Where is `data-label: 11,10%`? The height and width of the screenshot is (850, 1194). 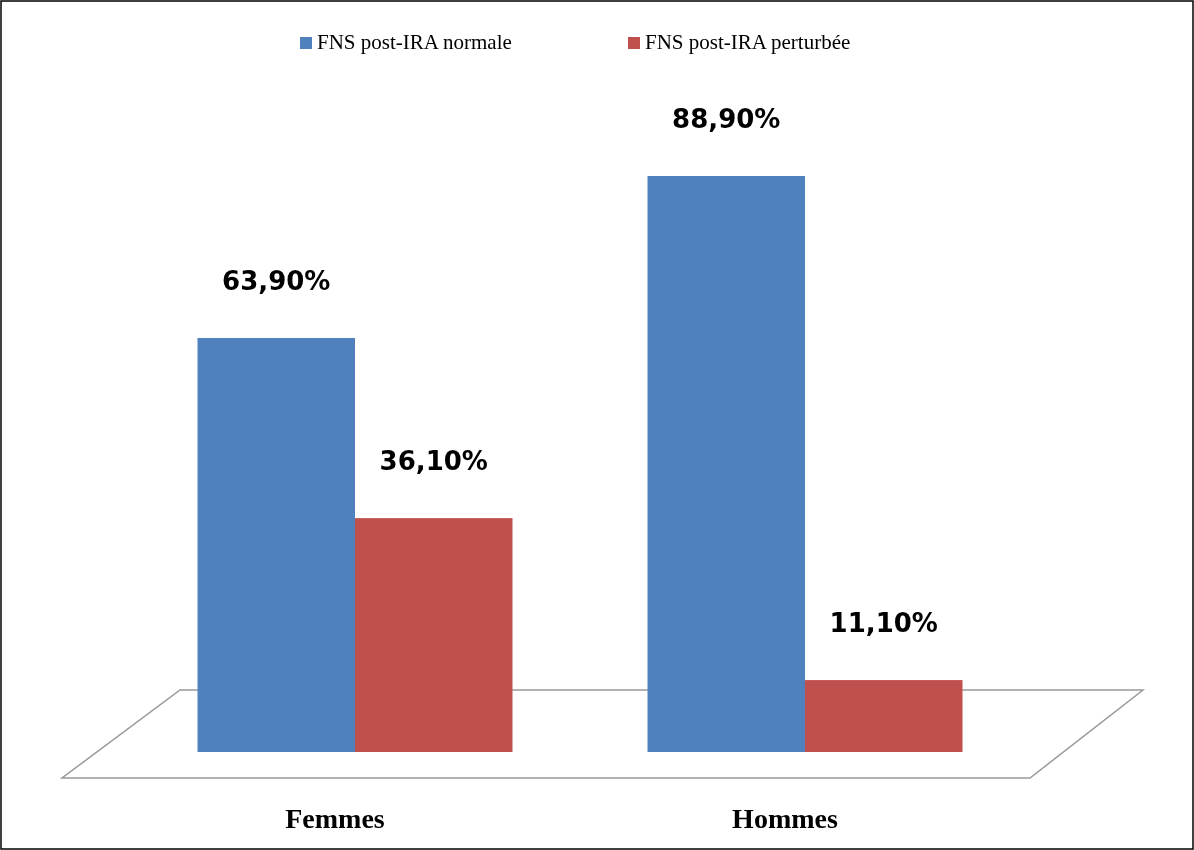
data-label: 11,10% is located at coordinates (883, 623).